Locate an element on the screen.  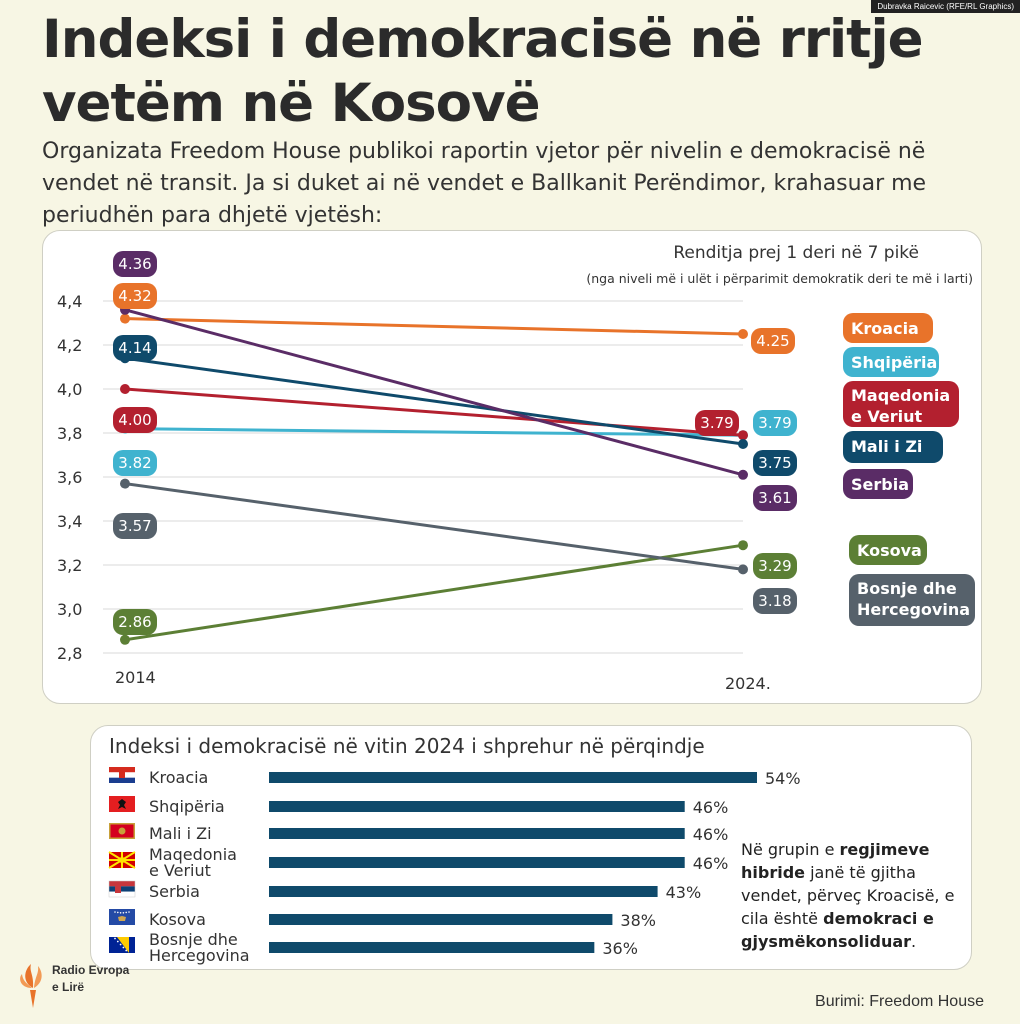
legend-label-shqiperia: Shqipëria is located at coordinates (894, 362).